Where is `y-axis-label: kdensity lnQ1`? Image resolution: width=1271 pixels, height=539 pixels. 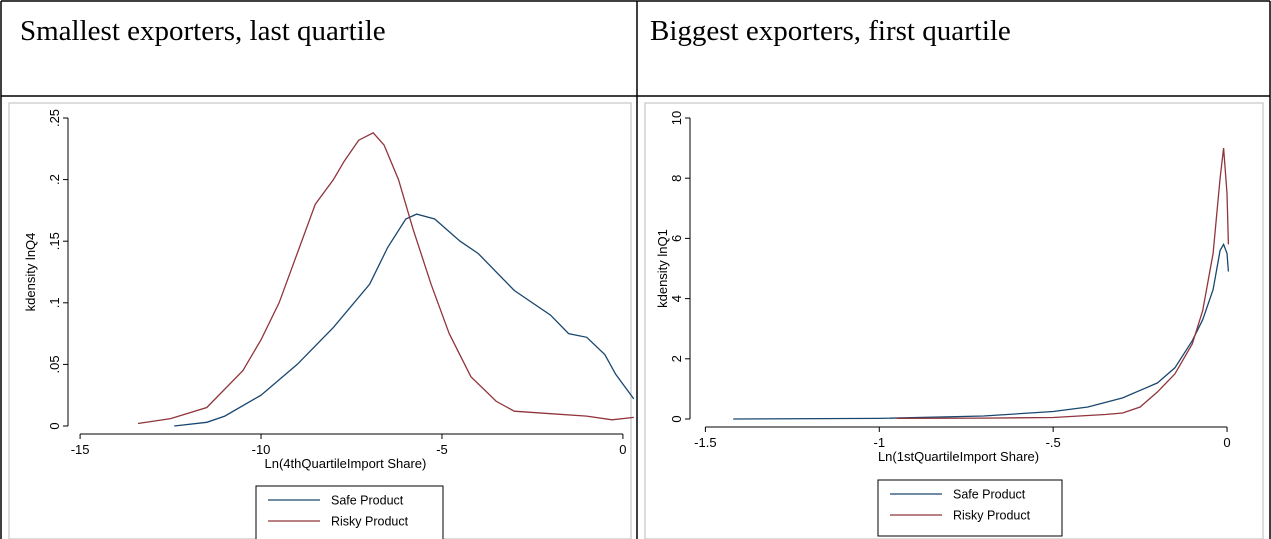
y-axis-label: kdensity lnQ1 is located at coordinates (662, 268).